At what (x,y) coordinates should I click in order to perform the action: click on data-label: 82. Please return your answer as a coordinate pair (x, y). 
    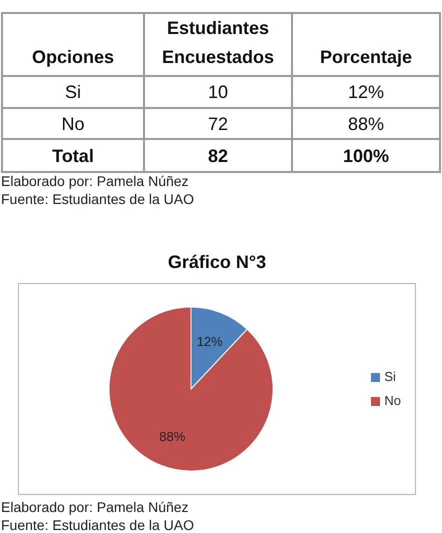
    Looking at the image, I should click on (218, 155).